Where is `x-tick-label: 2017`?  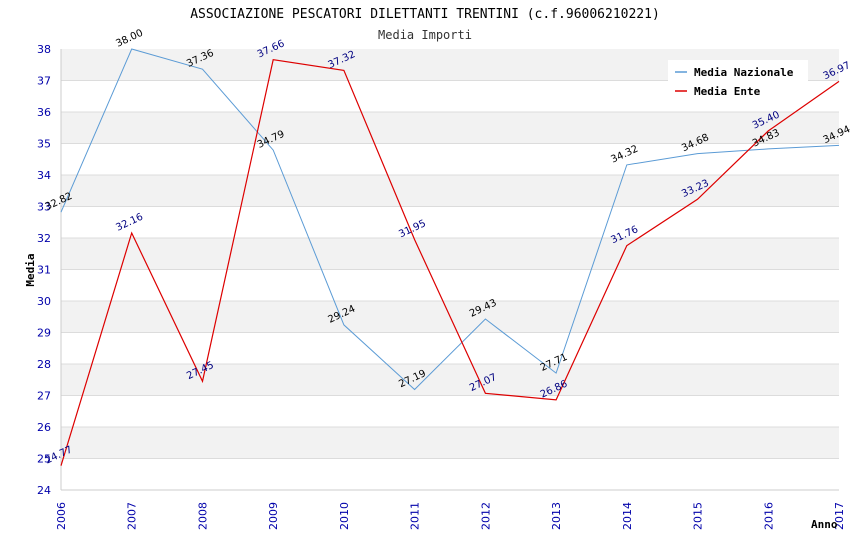 x-tick-label: 2017 is located at coordinates (839, 516).